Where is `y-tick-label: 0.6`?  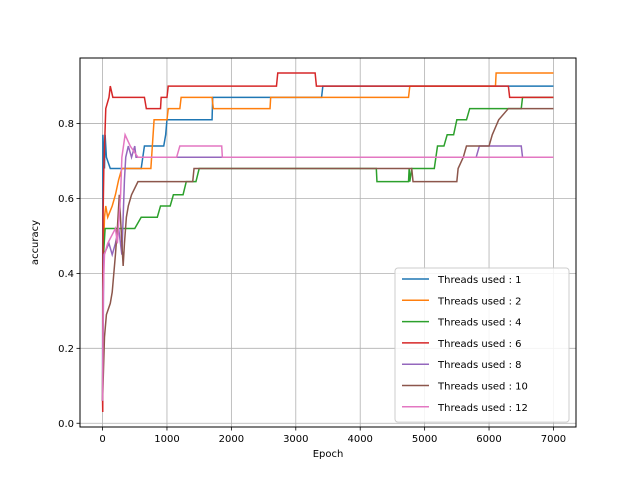
y-tick-label: 0.6 is located at coordinates (66, 199).